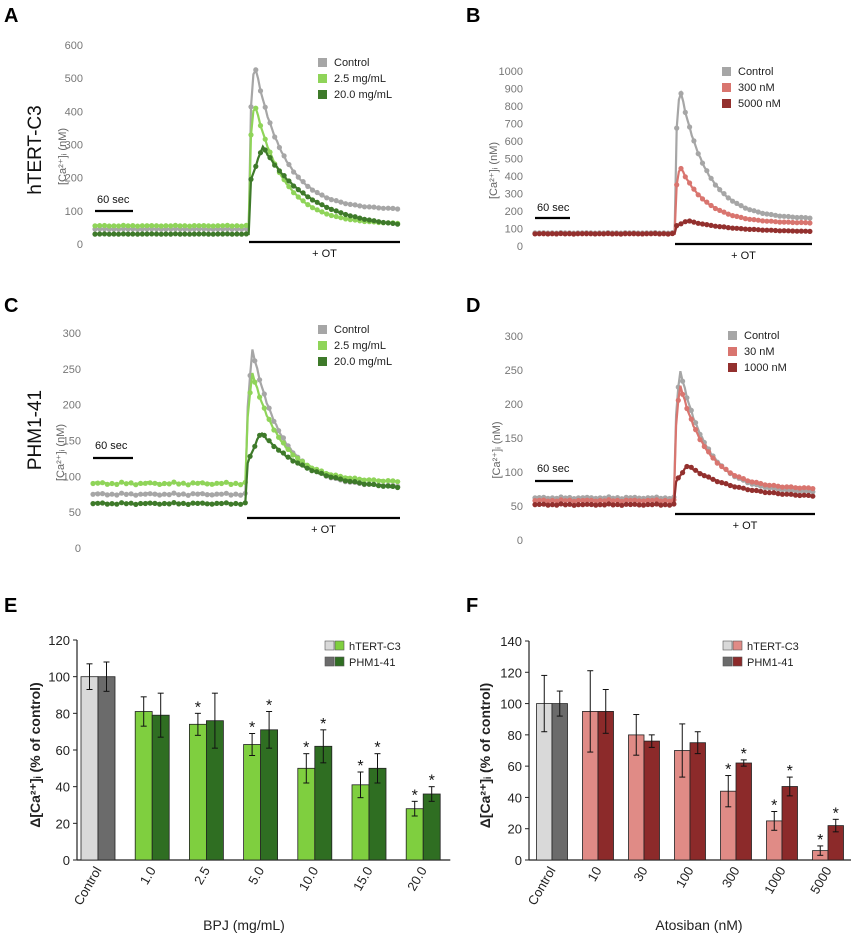 The height and width of the screenshot is (936, 858). Describe the element at coordinates (514, 142) in the screenshot. I see `y-tick-label: 600` at that location.